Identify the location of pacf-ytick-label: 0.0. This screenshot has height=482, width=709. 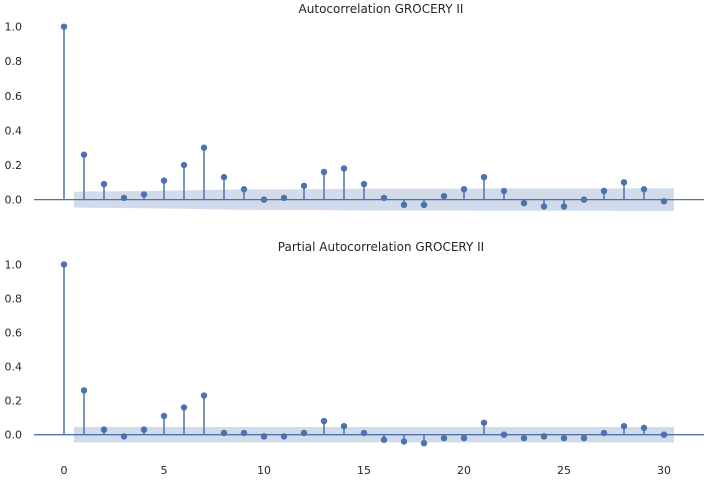
(14, 435).